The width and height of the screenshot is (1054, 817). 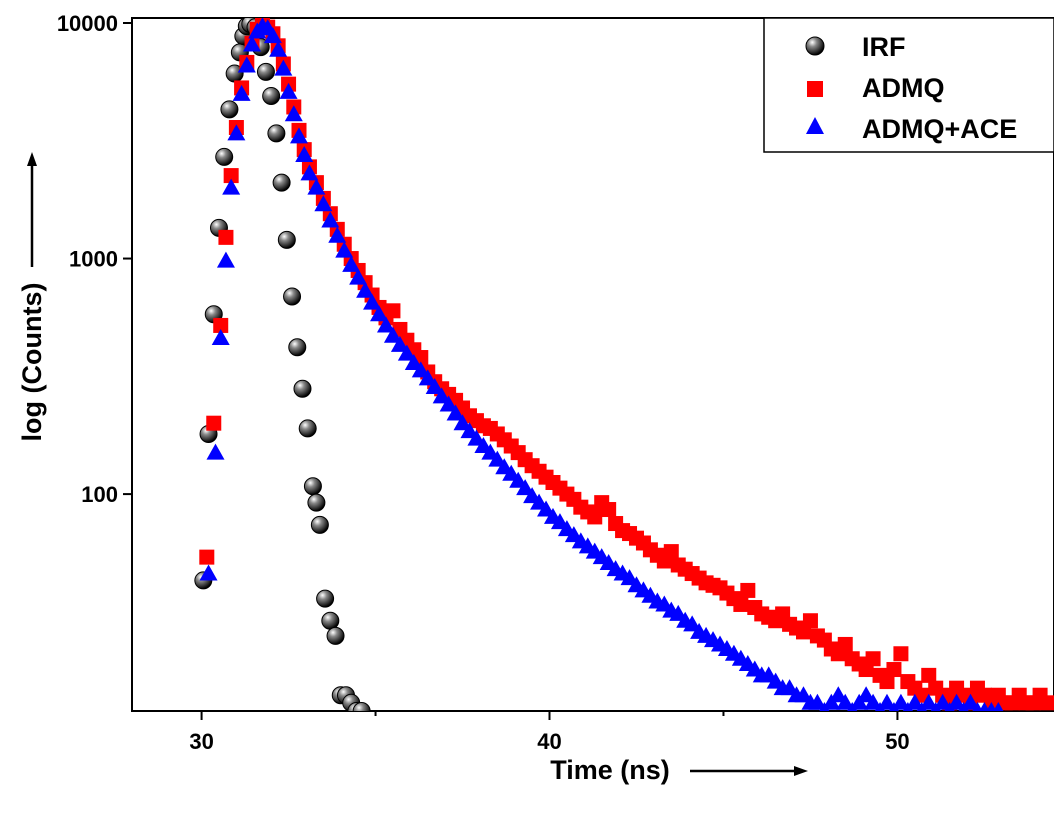 What do you see at coordinates (282, 364) in the screenshot?
I see `series-irf` at bounding box center [282, 364].